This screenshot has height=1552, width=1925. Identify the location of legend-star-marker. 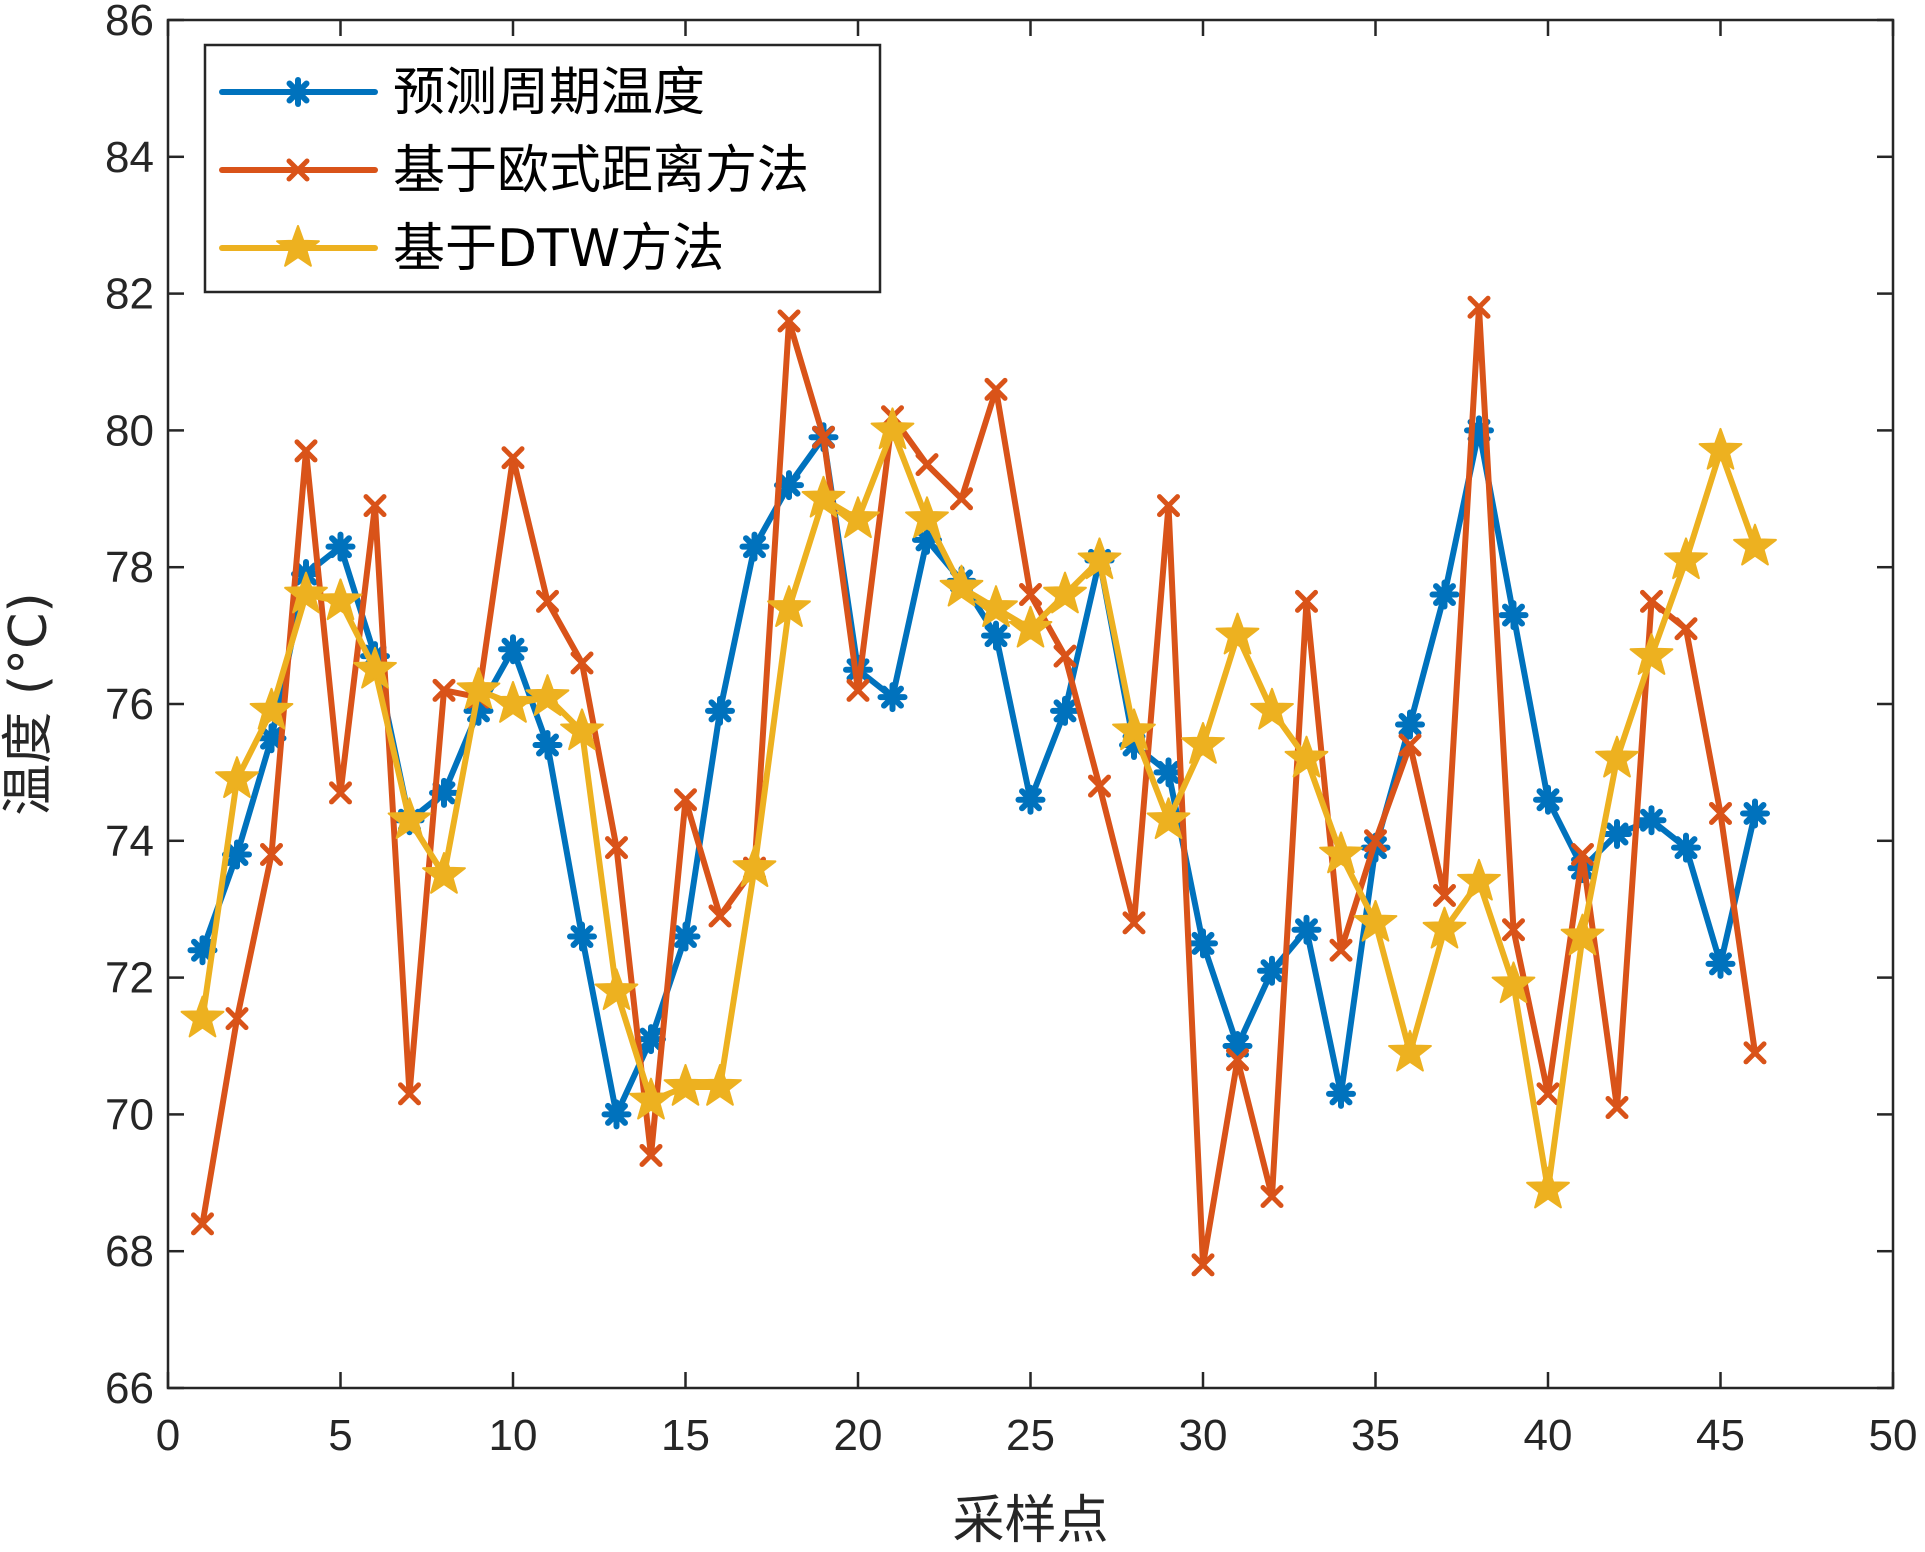
(298, 246).